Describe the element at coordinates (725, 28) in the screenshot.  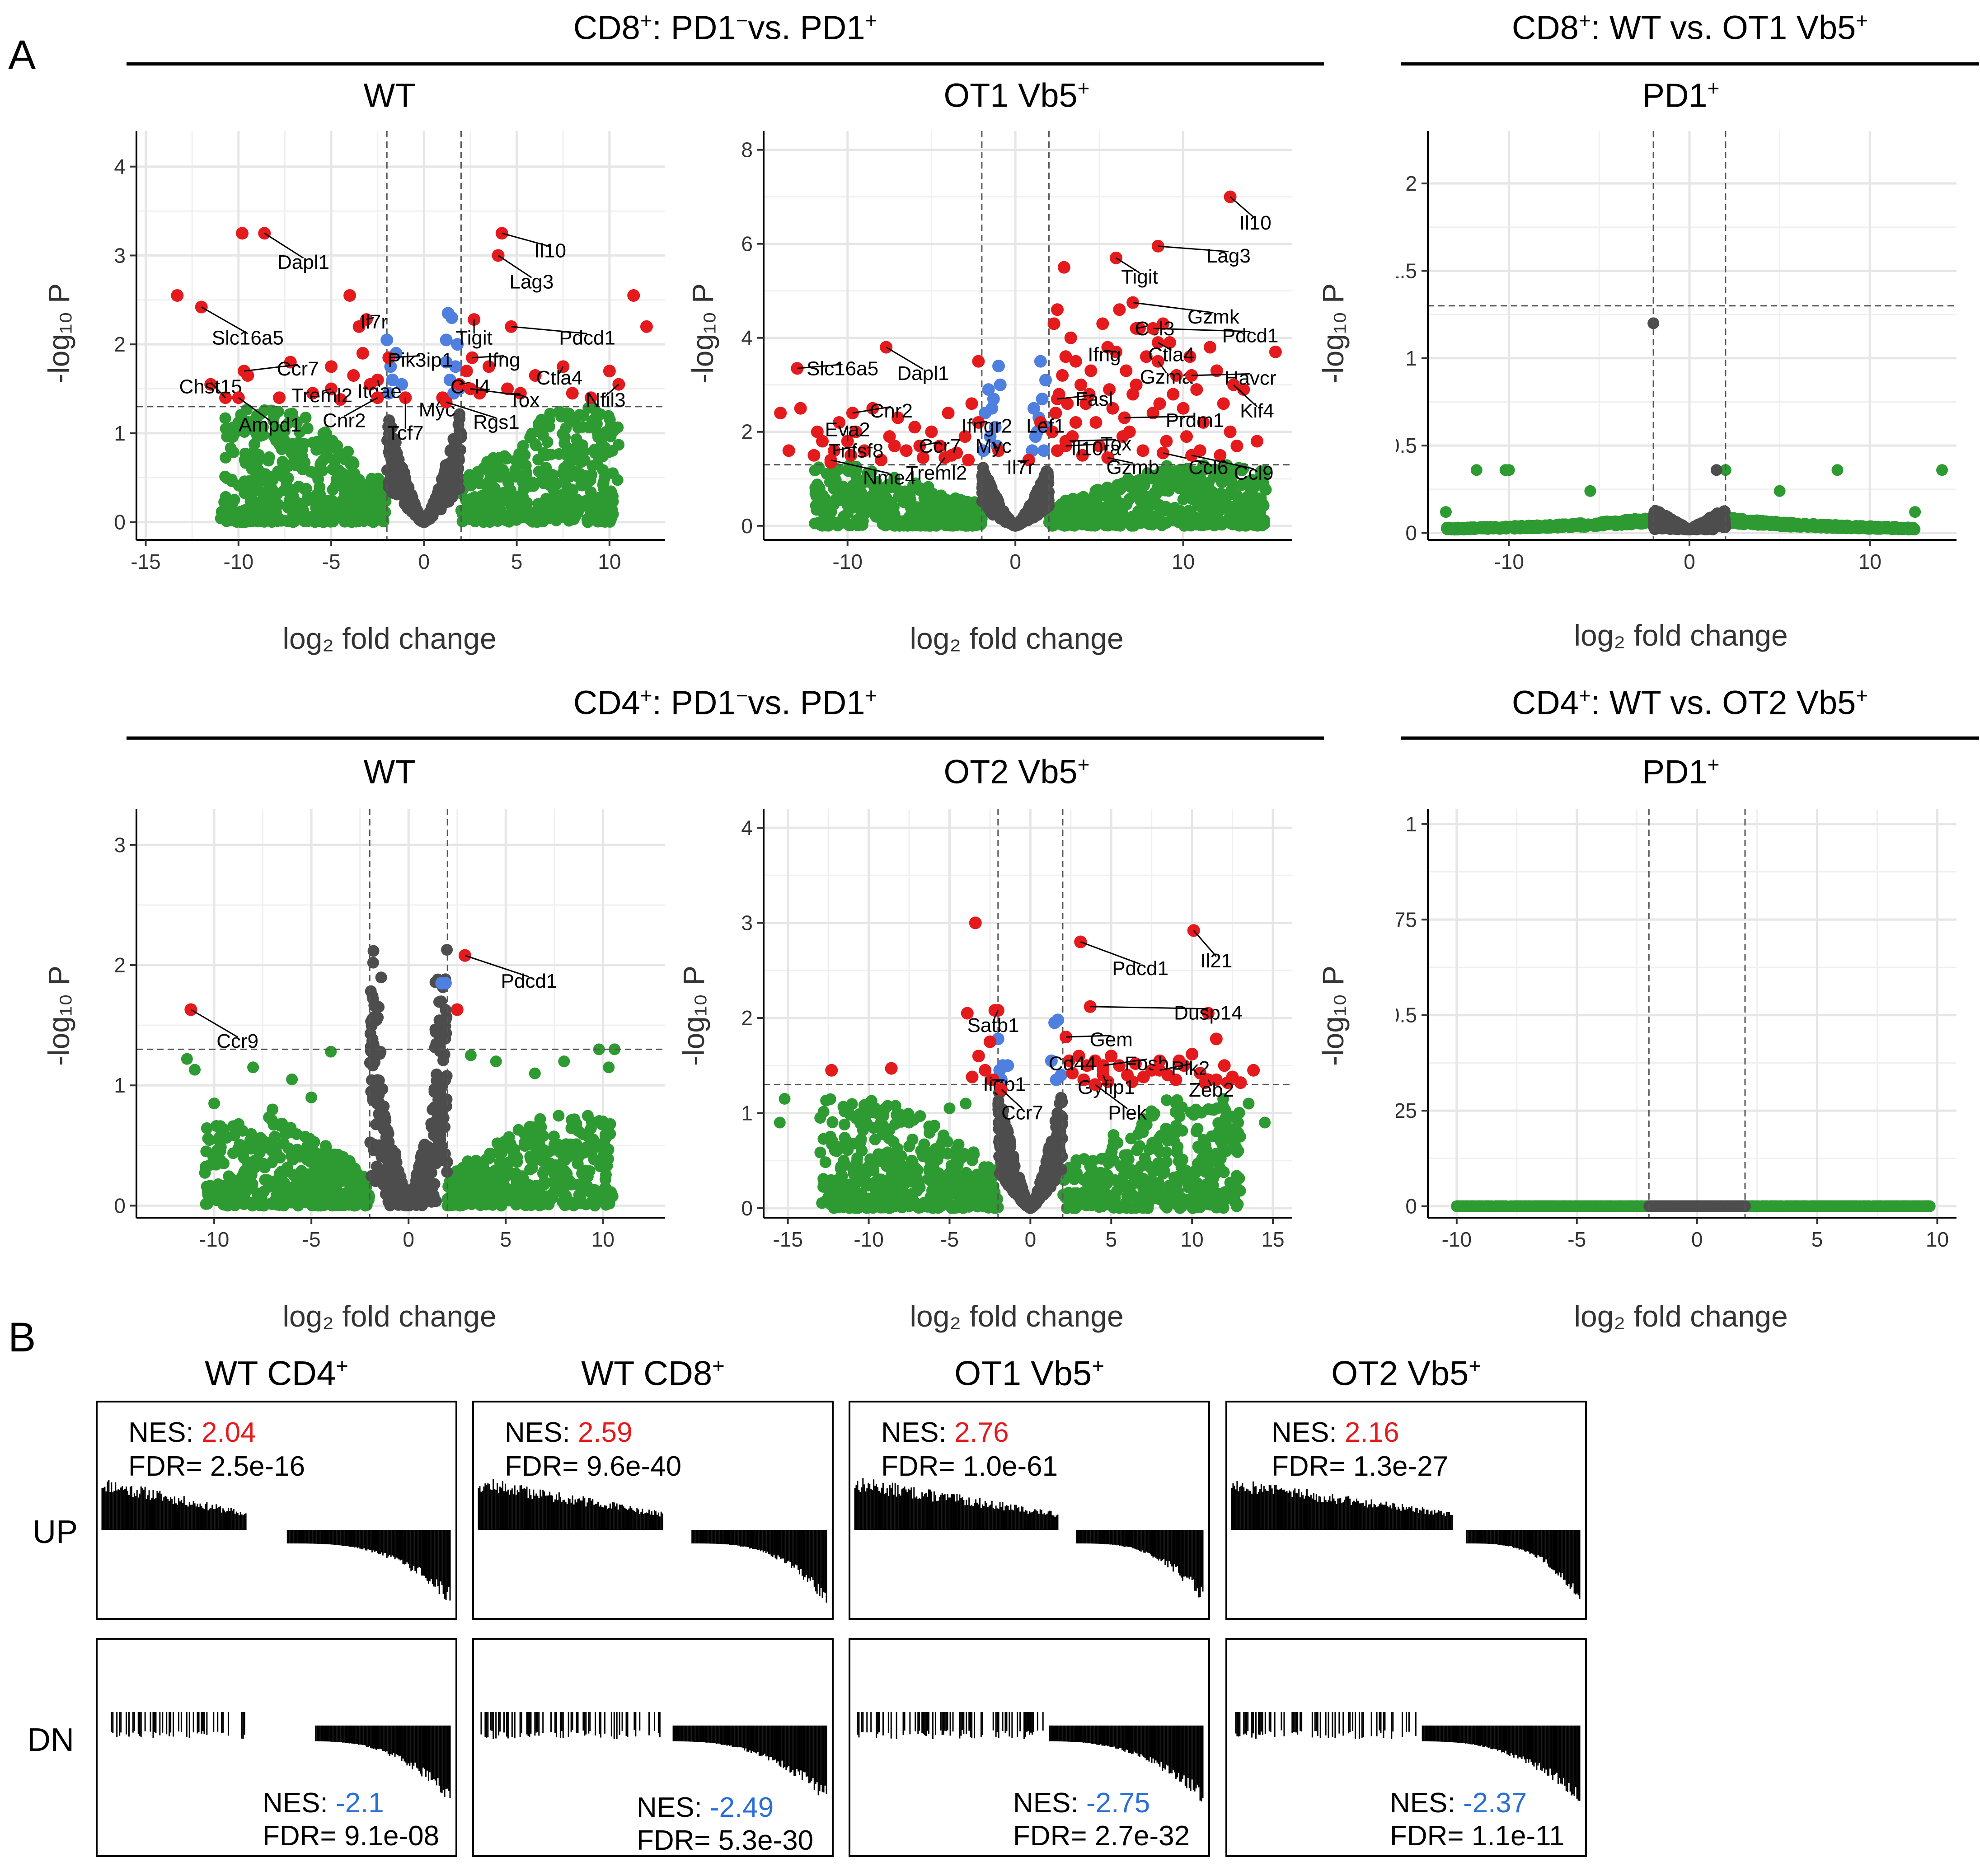
I see `group-title-cd8-pd1: CD8+: PD1−vs. PD1+` at that location.